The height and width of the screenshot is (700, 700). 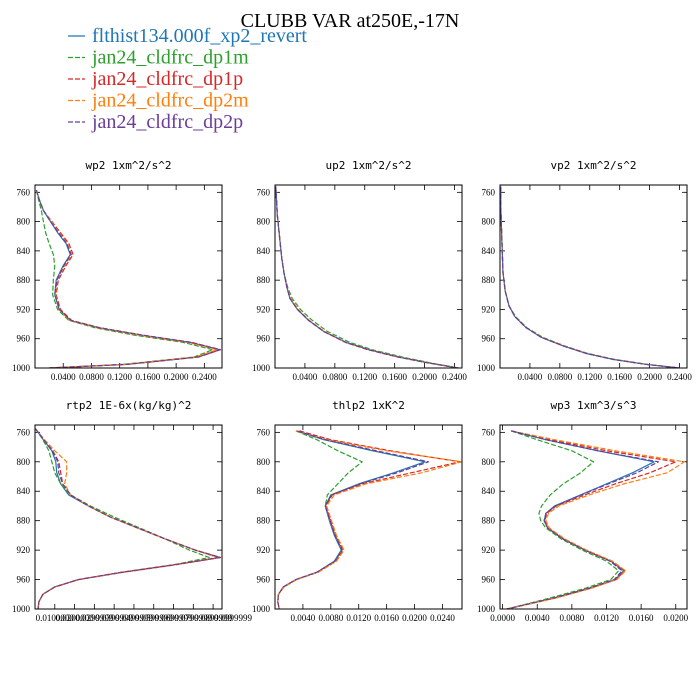 I want to click on panel-title: thlp2 1xK^2, so click(x=368, y=405).